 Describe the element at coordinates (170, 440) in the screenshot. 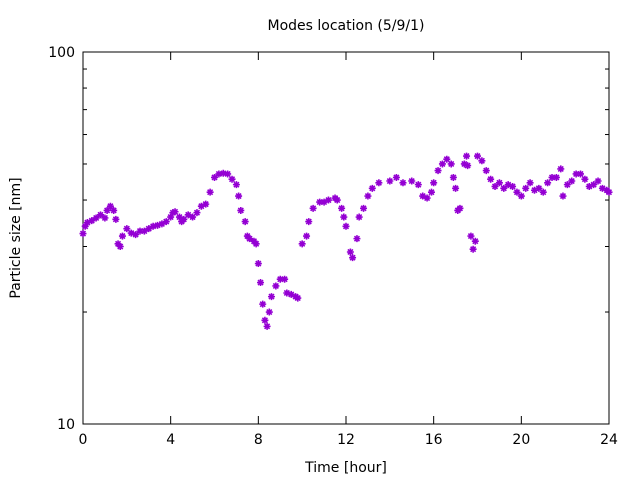

I see `x-tick-label: 4` at that location.